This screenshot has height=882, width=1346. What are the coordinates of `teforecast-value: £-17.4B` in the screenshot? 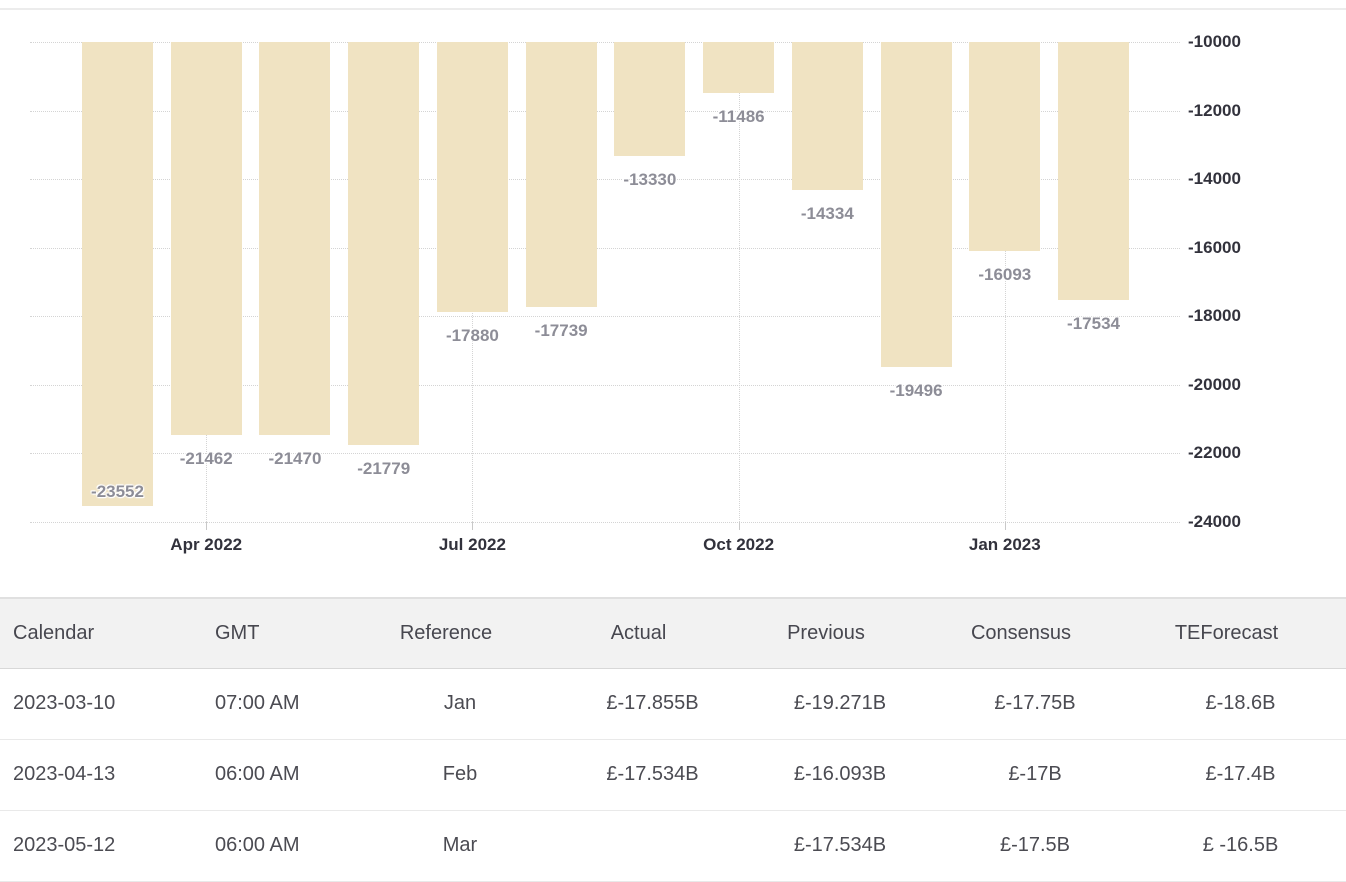 It's located at (1240, 775).